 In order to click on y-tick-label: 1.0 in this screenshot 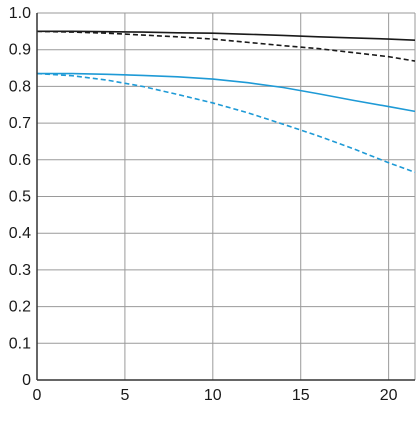, I will do `click(20, 13)`.